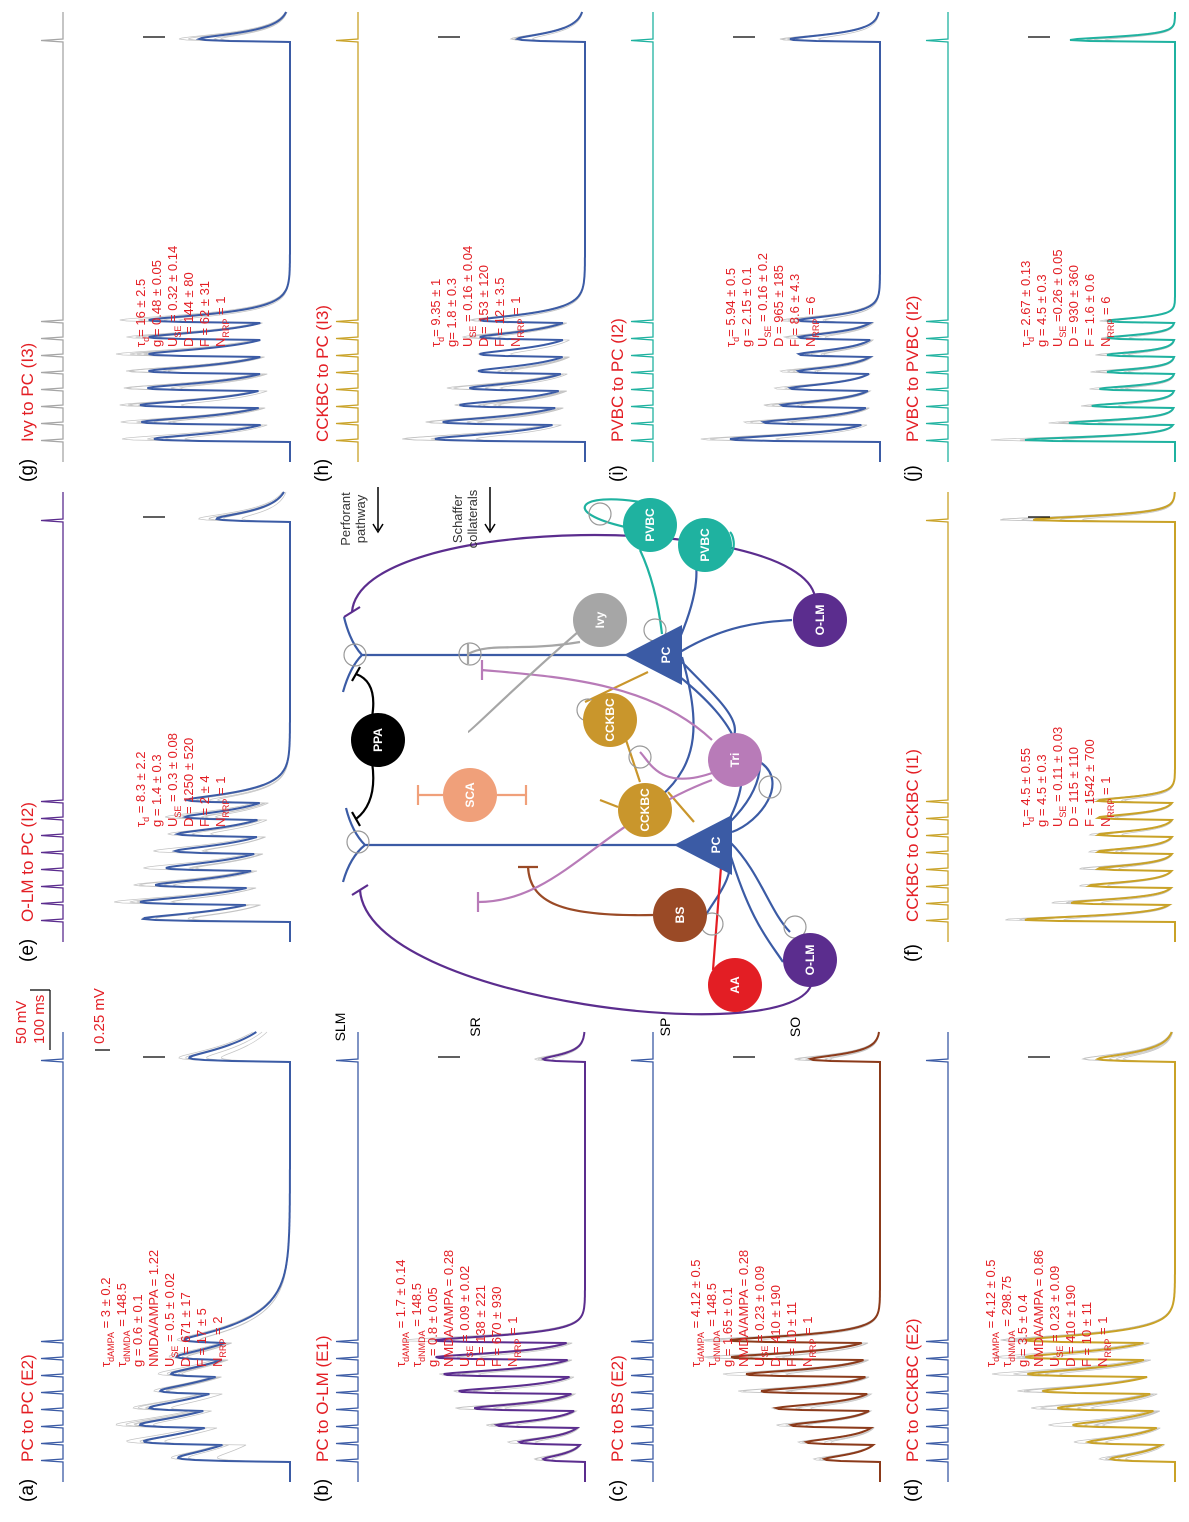 This screenshot has height=1522, width=1189. I want to click on parameter: g = 2.15 ± 0.1, so click(746, 307).